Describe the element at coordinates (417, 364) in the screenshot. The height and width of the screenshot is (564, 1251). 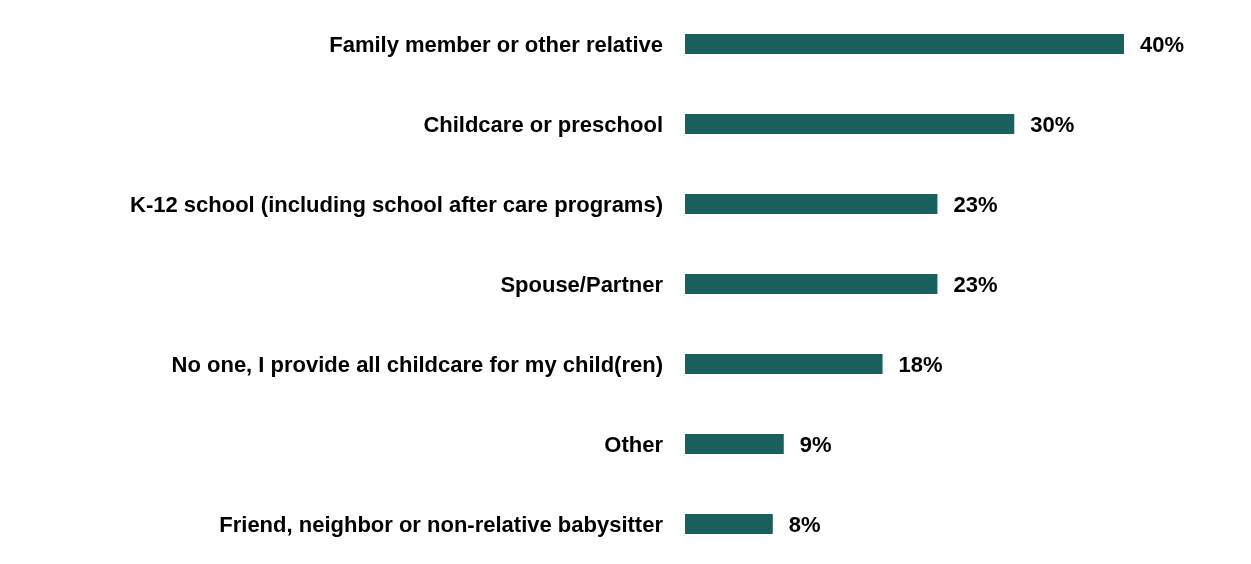
I see `y-tick-label: No one, I provide all childcare for my child(ren)` at that location.